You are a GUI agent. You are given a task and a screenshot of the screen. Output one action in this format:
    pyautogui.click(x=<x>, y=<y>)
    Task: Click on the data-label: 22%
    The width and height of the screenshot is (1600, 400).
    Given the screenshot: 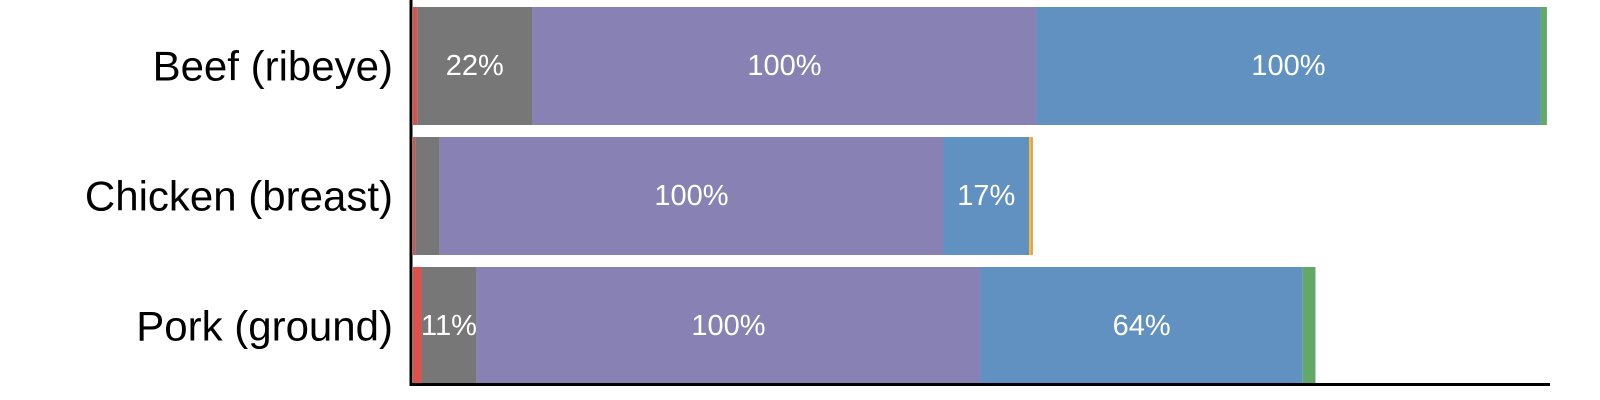 What is the action you would take?
    pyautogui.click(x=475, y=66)
    